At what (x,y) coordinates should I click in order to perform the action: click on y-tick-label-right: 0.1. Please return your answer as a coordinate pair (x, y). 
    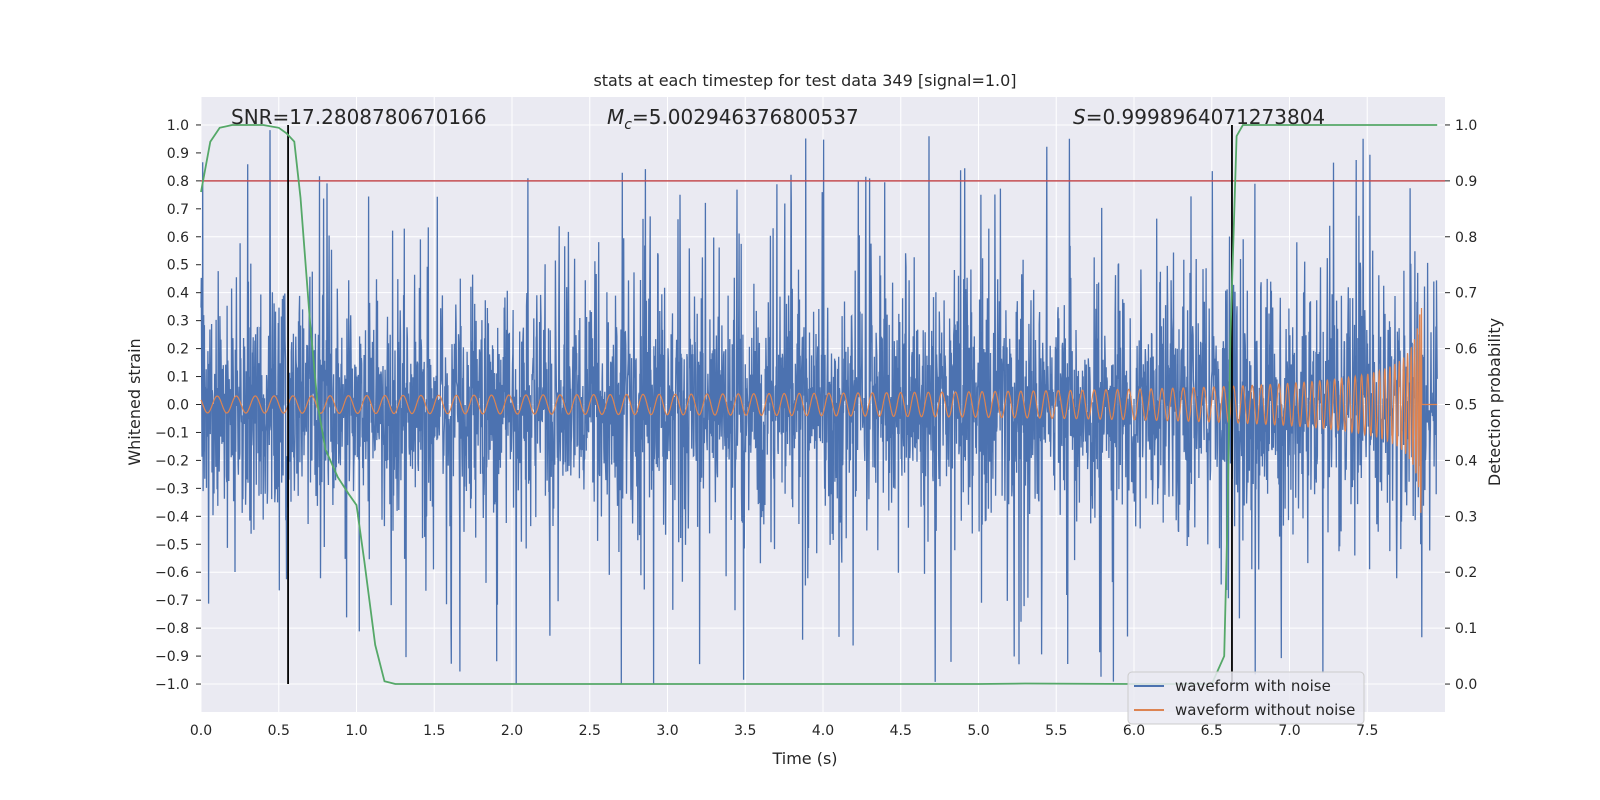
    Looking at the image, I should click on (1466, 629).